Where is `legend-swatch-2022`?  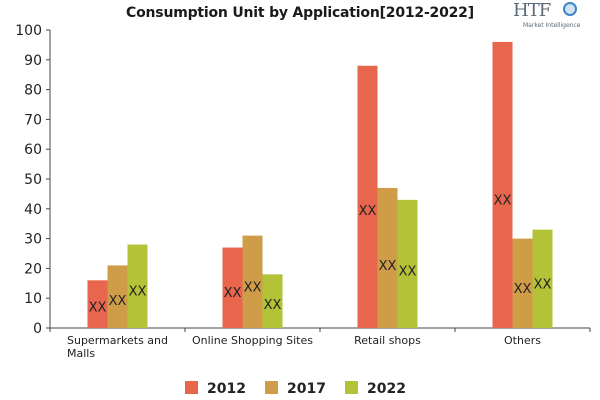 legend-swatch-2022 is located at coordinates (351, 387).